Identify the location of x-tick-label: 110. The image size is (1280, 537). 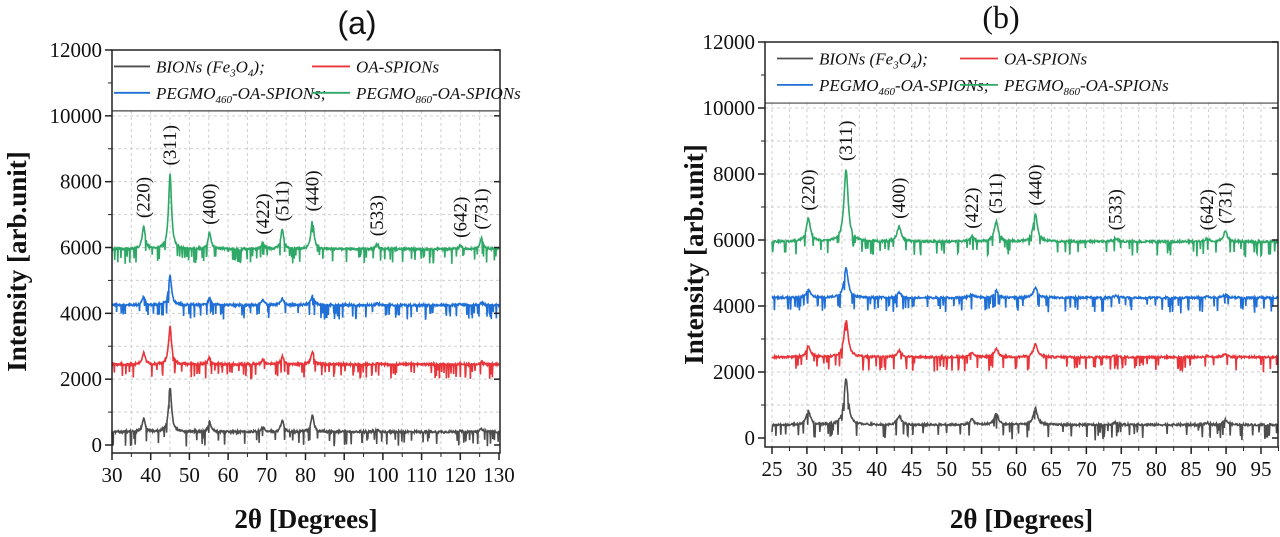
(421, 475).